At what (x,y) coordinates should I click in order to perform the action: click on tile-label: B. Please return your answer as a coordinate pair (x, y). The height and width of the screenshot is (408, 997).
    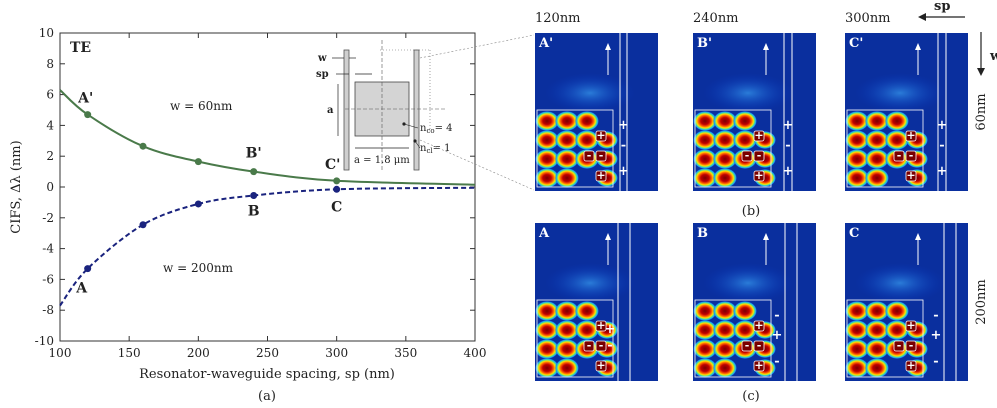
    Looking at the image, I should click on (702, 233).